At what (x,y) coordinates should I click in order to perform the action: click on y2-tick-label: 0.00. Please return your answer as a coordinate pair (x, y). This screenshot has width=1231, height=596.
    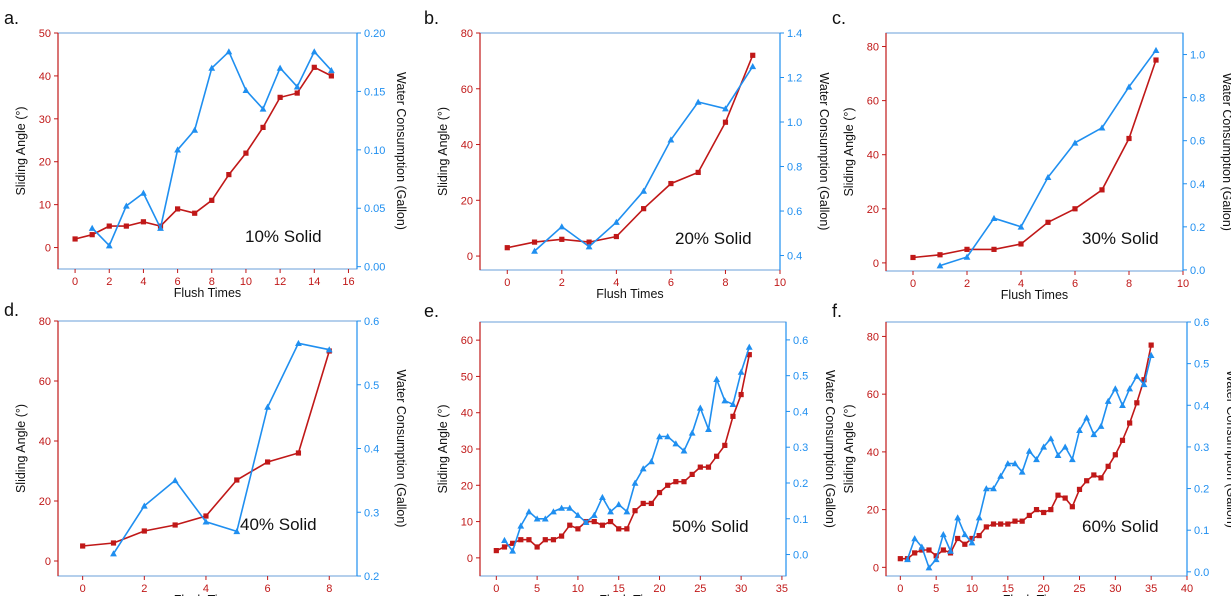
    Looking at the image, I should click on (374, 268).